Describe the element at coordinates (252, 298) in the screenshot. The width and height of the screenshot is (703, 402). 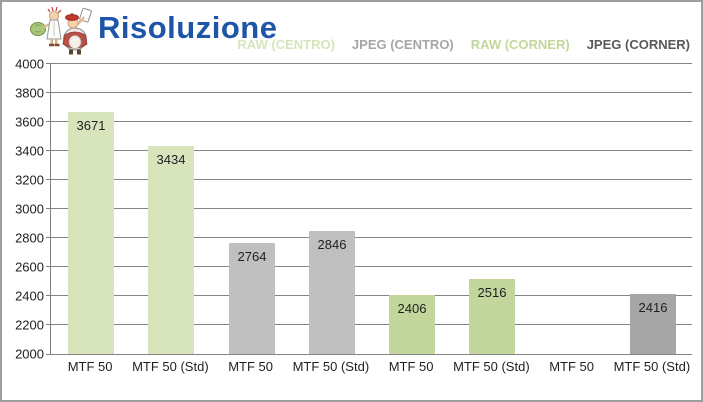
I see `bar-2: 2764` at that location.